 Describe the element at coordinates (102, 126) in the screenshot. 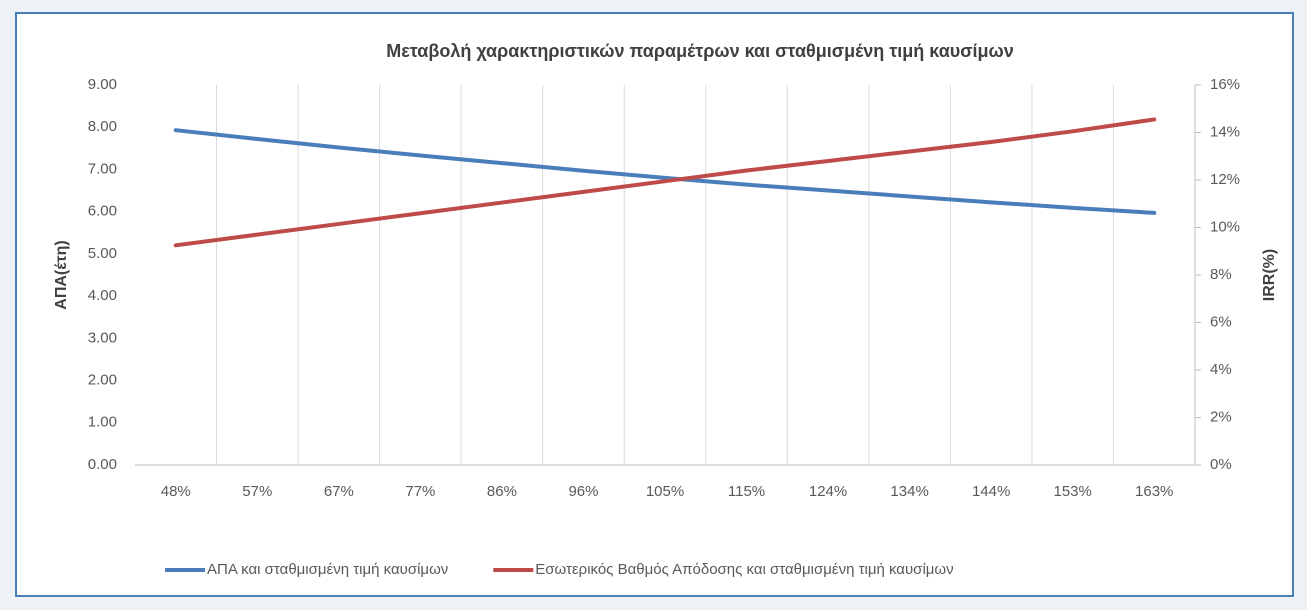

I see `y-tick-label: 8.00` at that location.